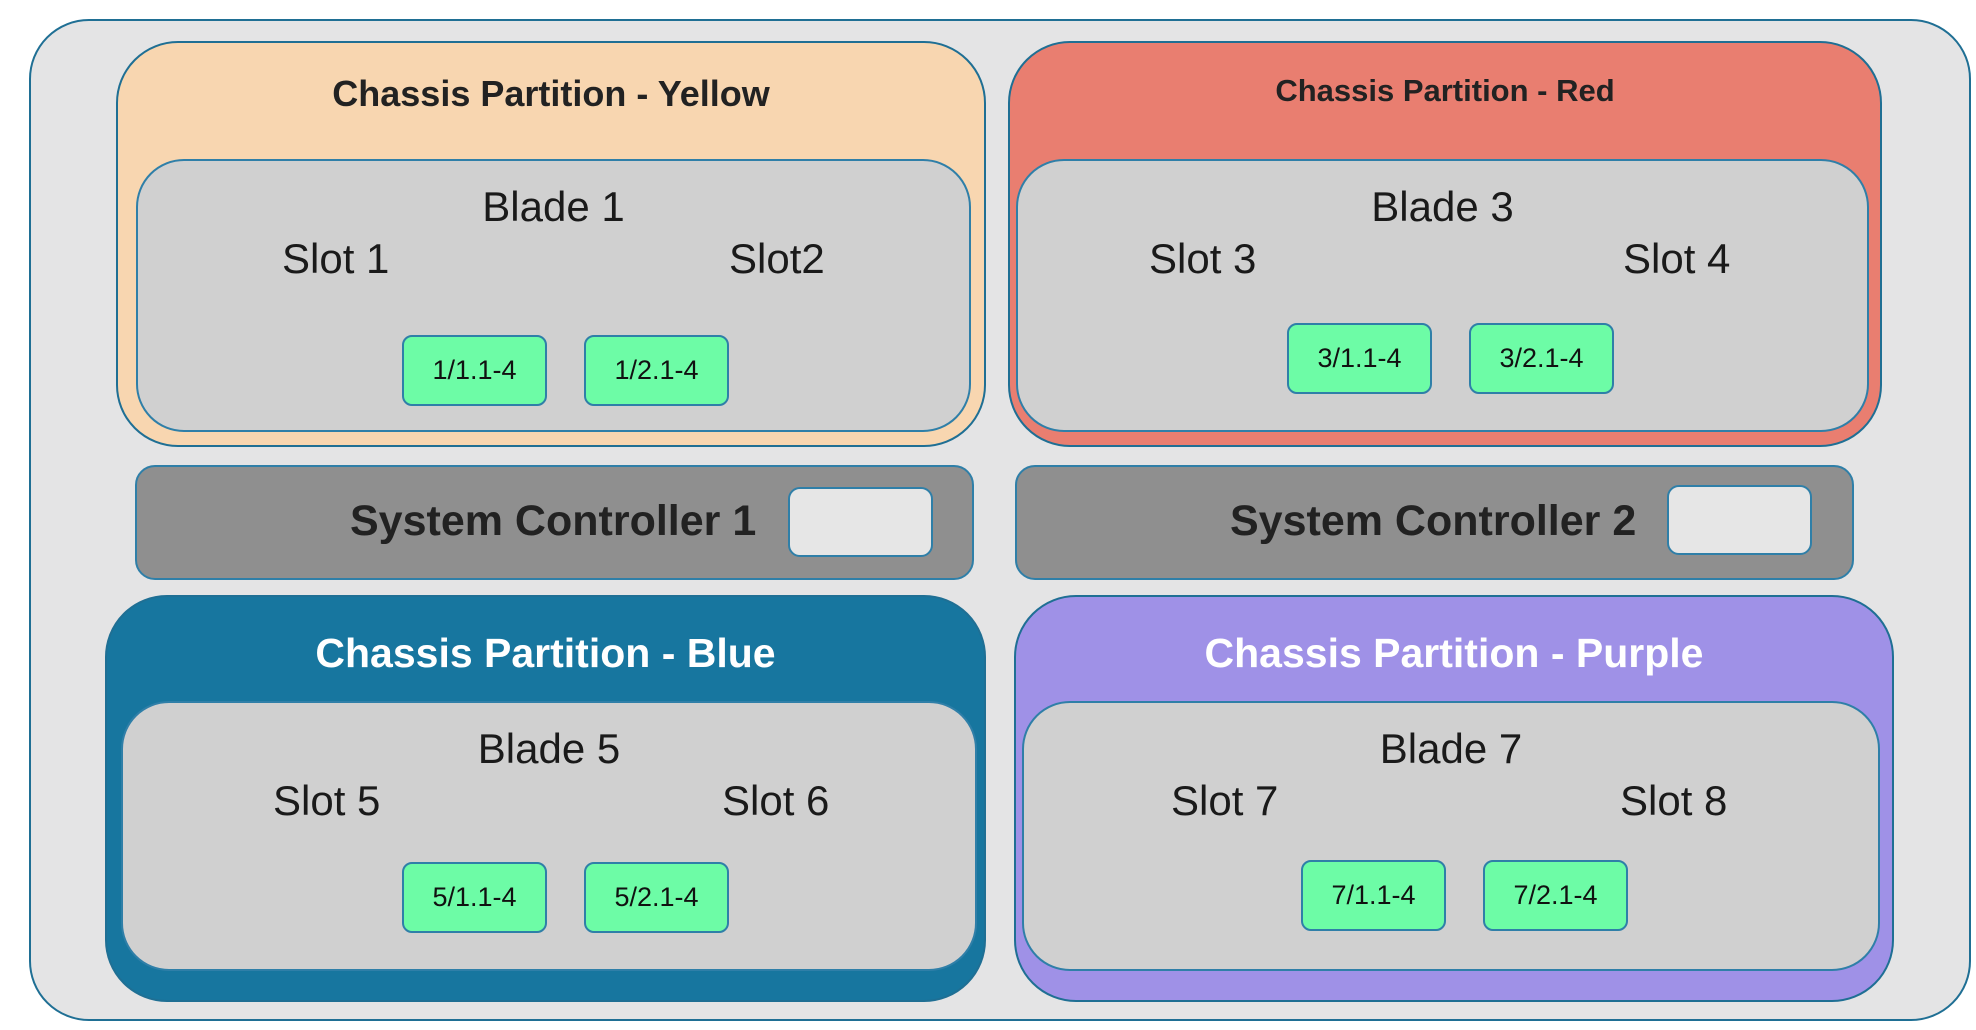  I want to click on blade-1: Blade 1 Slot 1 Slot2 1/1.1-4 1/2.1-4, so click(553, 295).